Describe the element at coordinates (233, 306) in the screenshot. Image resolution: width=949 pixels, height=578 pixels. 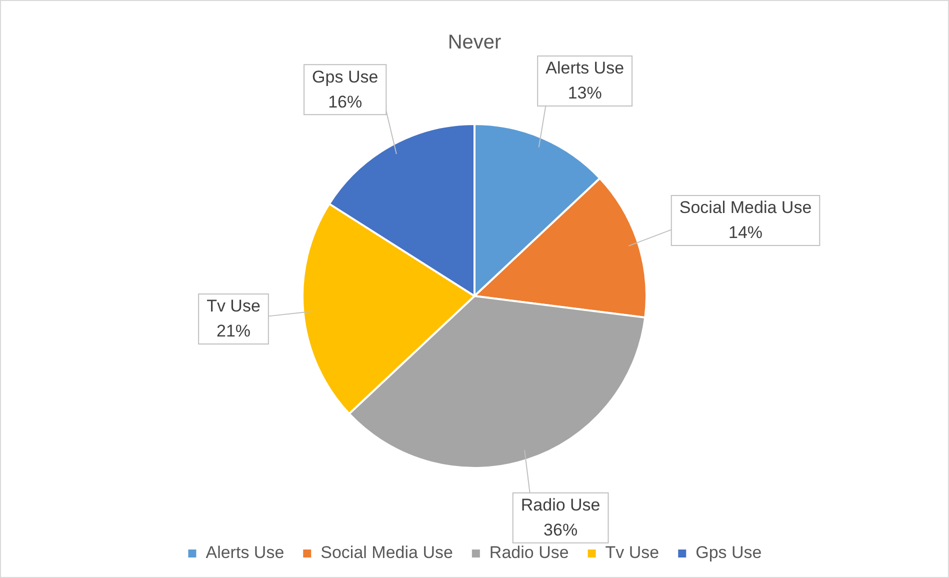
I see `slice-label: Tv Use` at that location.